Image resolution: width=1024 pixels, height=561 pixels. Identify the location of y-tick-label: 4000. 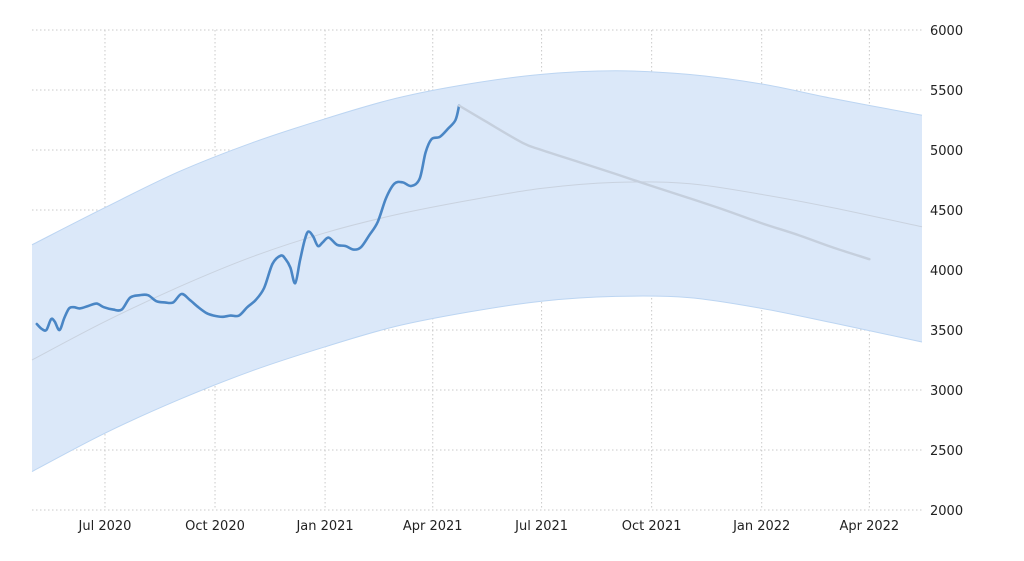
(946, 271).